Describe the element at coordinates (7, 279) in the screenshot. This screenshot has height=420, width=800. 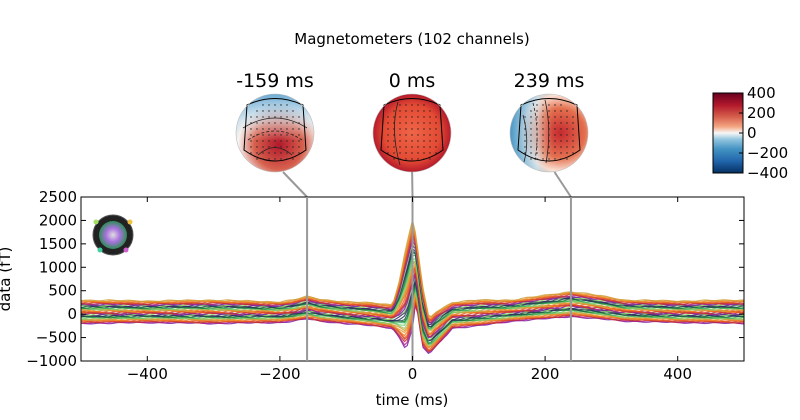
I see `y-axis-label: data (fT)` at that location.